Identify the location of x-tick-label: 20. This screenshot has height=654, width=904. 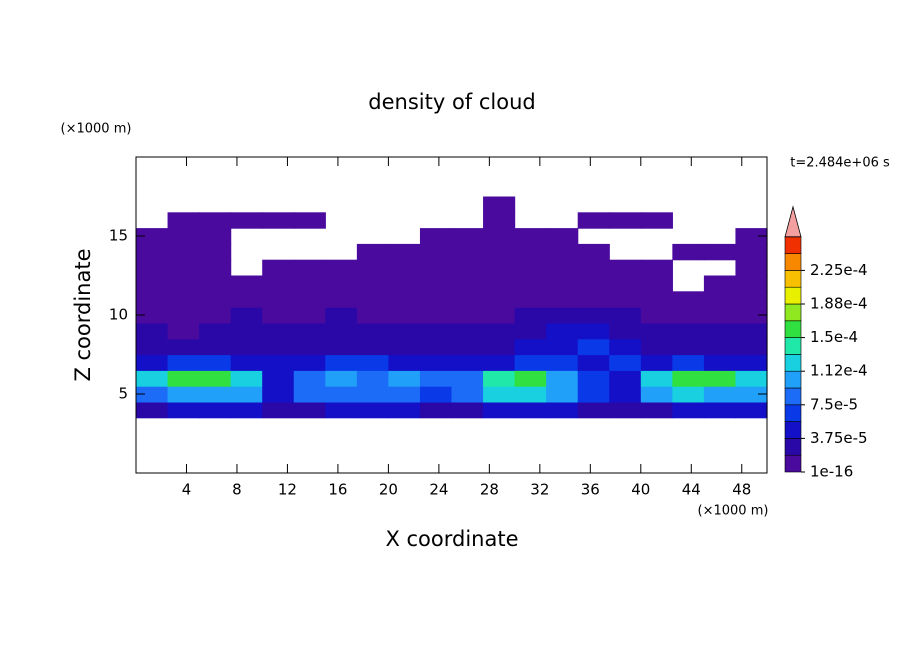
(388, 490).